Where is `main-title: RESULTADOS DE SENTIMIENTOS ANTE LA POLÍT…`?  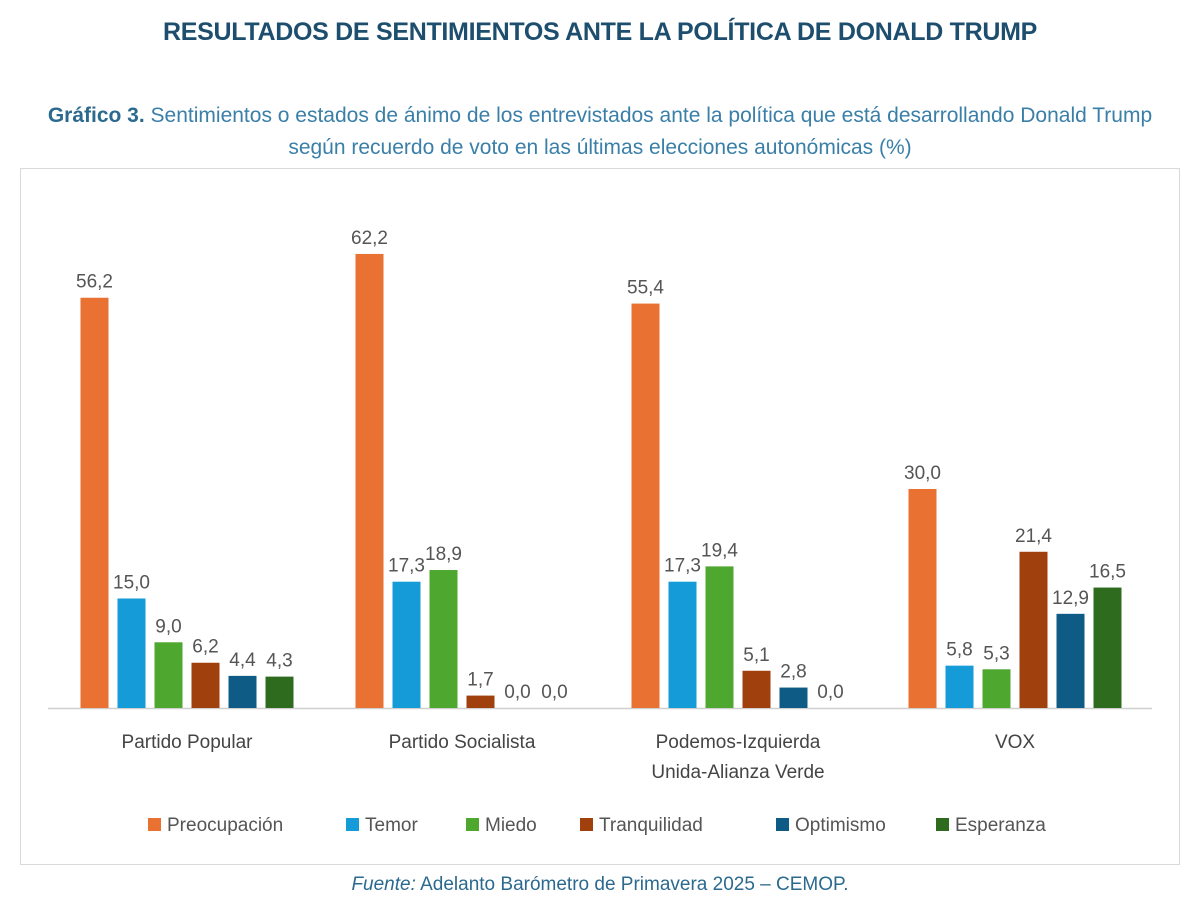
main-title: RESULTADOS DE SENTIMIENTOS ANTE LA POLÍT… is located at coordinates (600, 32).